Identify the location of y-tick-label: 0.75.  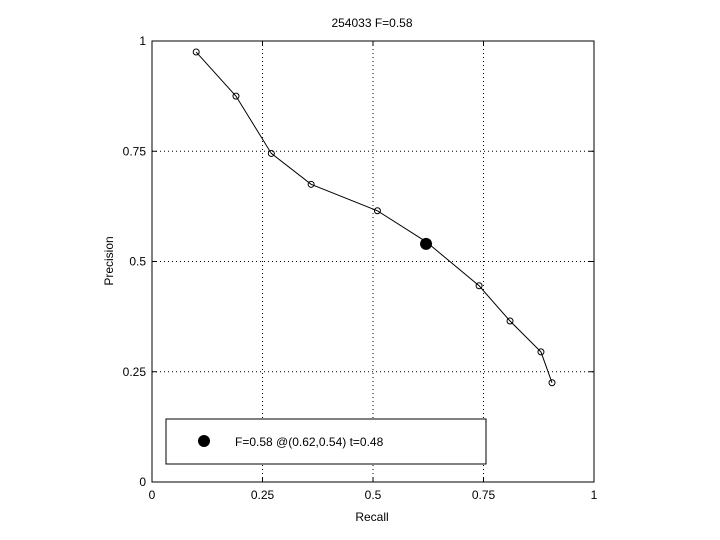
(135, 151).